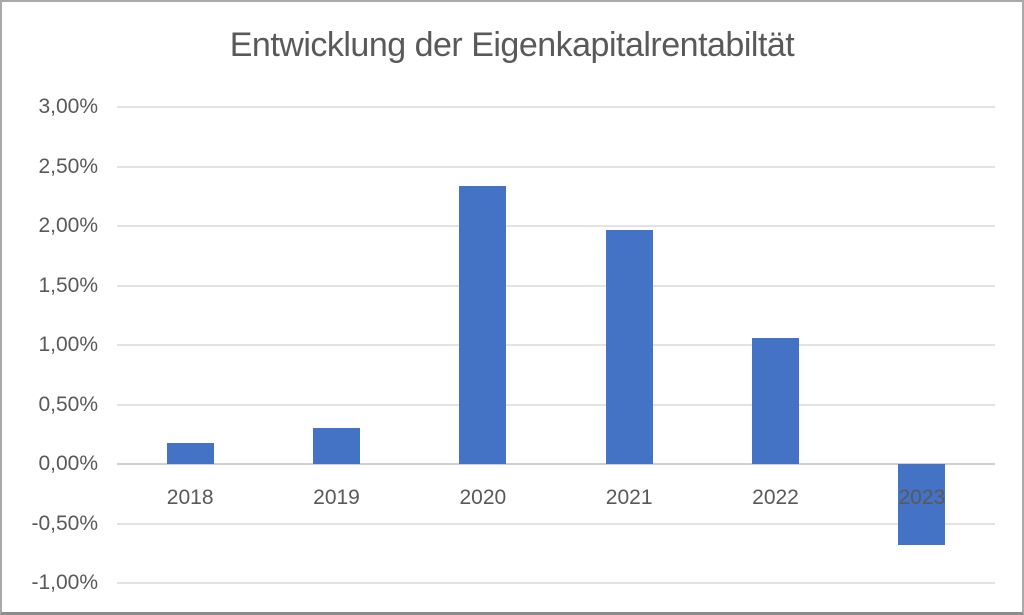 The height and width of the screenshot is (615, 1024). What do you see at coordinates (629, 497) in the screenshot?
I see `x-axis-label-2021: 2021` at bounding box center [629, 497].